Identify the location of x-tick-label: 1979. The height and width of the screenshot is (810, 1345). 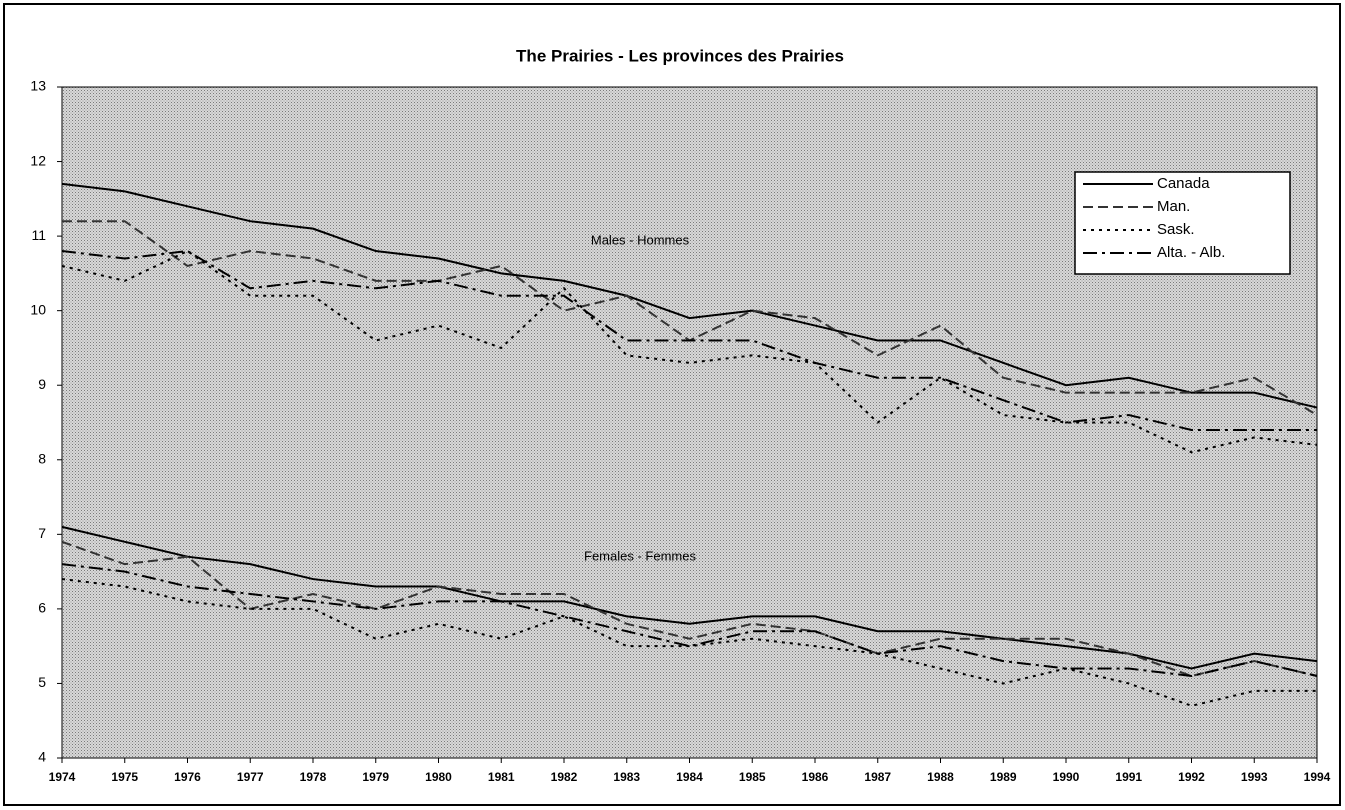
(375, 777).